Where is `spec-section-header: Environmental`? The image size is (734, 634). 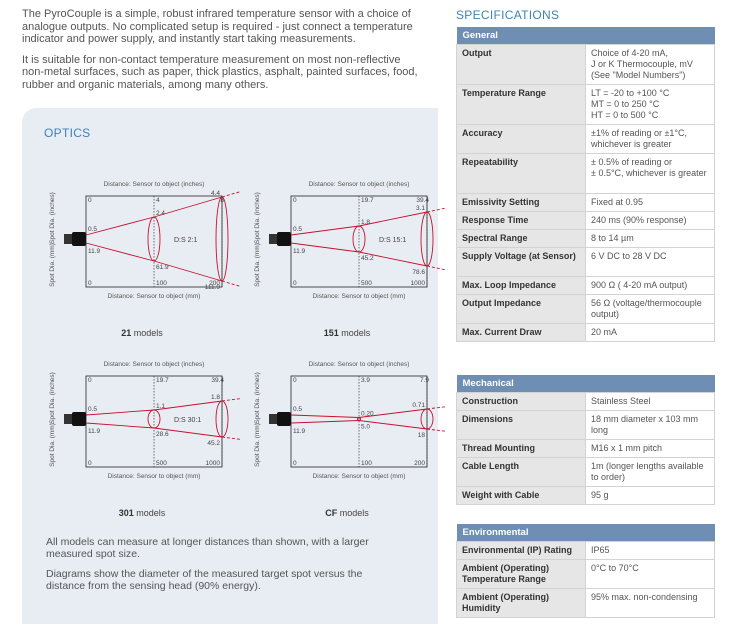 spec-section-header: Environmental is located at coordinates (585, 533).